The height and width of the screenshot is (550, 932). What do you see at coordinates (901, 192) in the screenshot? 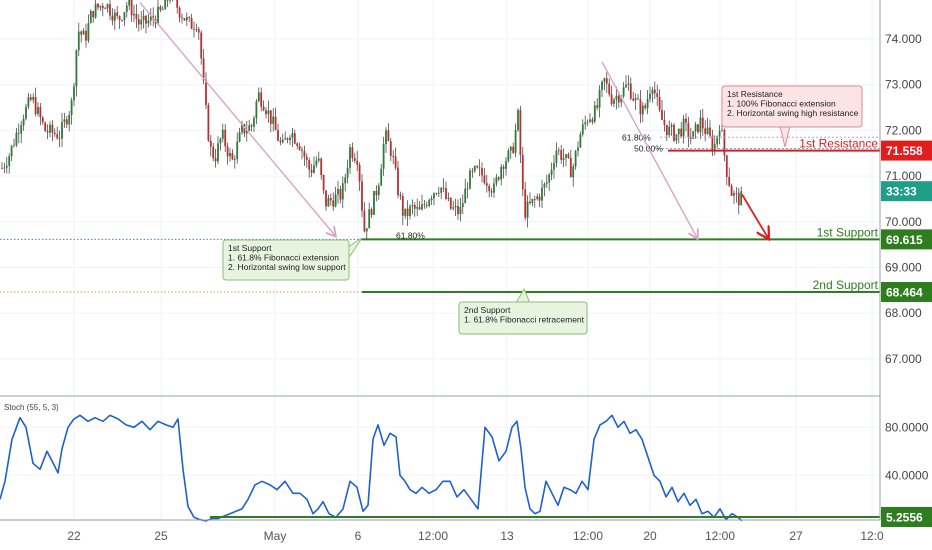
I see `countdown-tag-value: 33:33` at bounding box center [901, 192].